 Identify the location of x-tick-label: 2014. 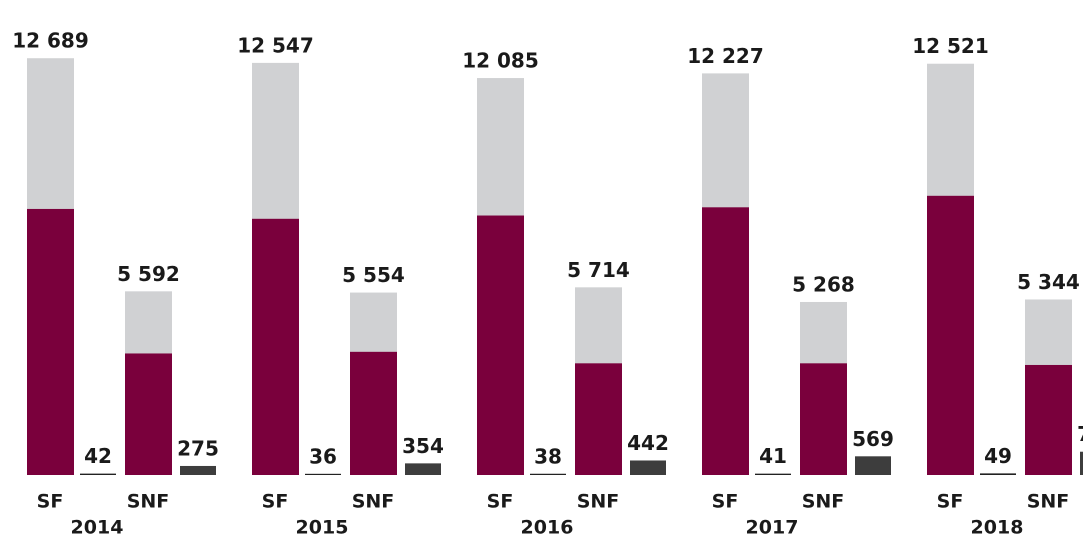
(97, 528).